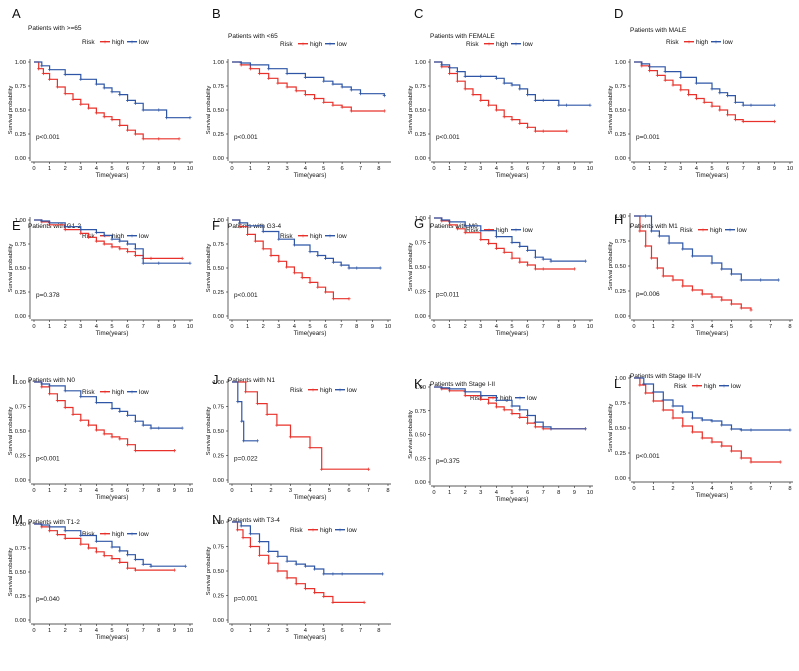 The image size is (799, 671). I want to click on x-tick-label: 0, so click(633, 489).